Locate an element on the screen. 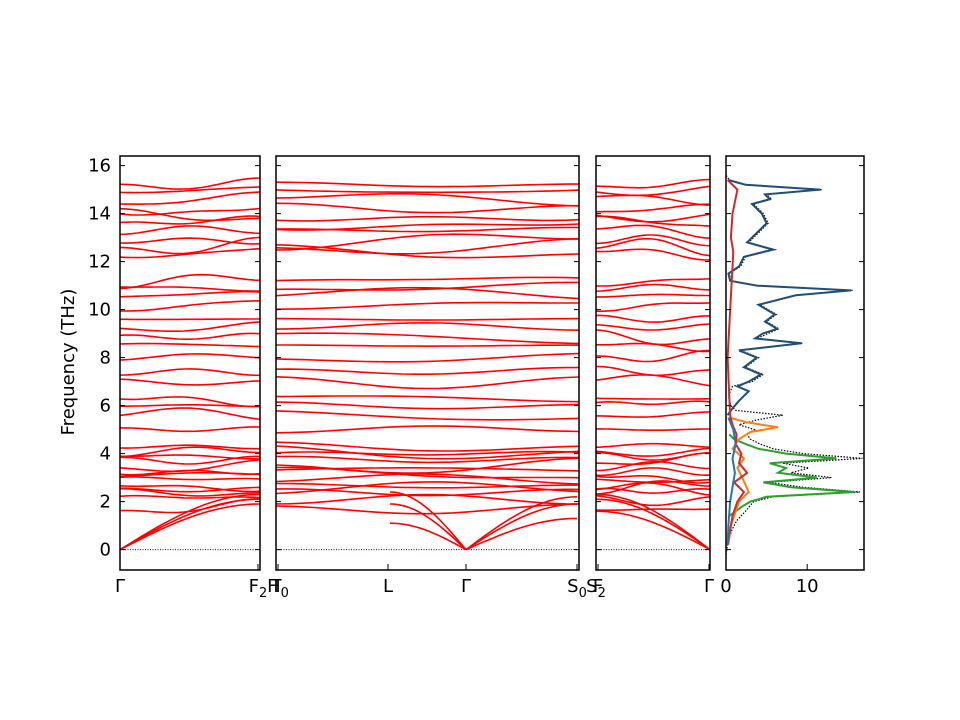 The image size is (960, 720). y-tick-label: 2 is located at coordinates (105, 502).